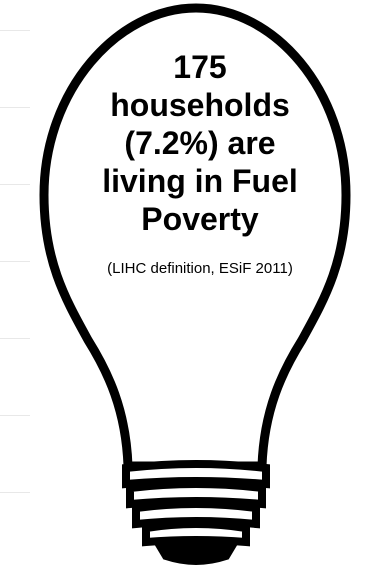 Image resolution: width=390 pixels, height=572 pixels. What do you see at coordinates (200, 268) in the screenshot?
I see `source-footnote: (LIHC definition, ESiF 2011)` at bounding box center [200, 268].